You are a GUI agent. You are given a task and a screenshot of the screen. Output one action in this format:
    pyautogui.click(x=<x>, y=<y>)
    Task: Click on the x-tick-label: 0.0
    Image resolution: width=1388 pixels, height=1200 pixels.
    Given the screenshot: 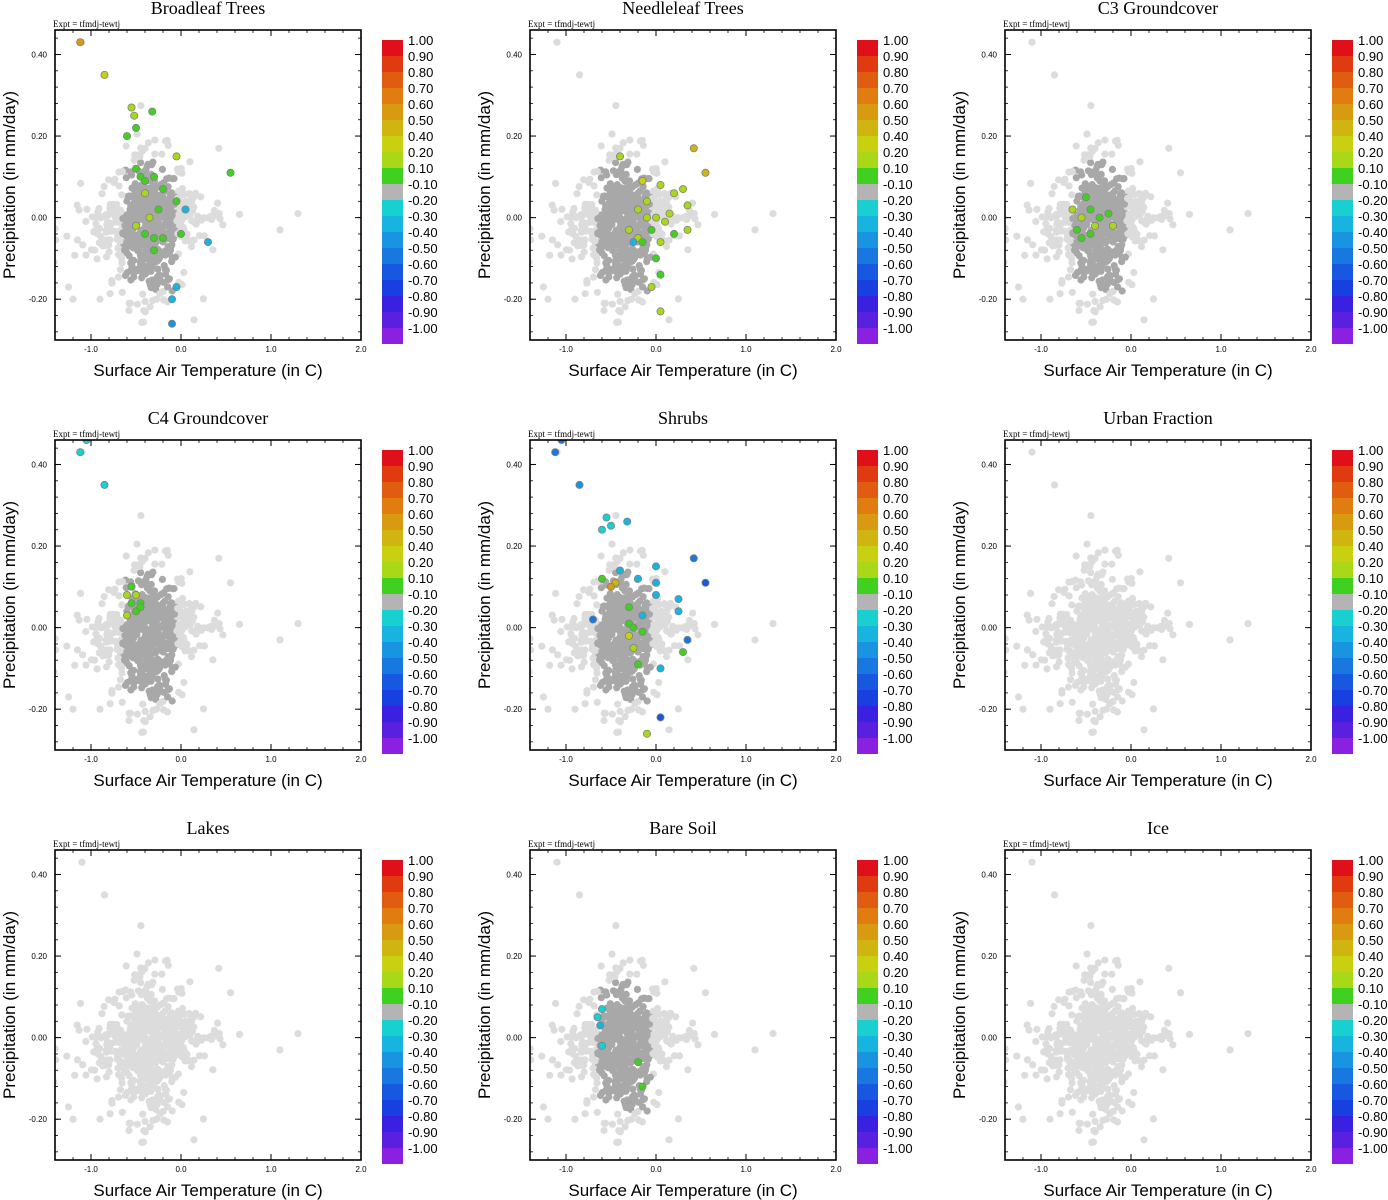 What is the action you would take?
    pyautogui.click(x=656, y=759)
    